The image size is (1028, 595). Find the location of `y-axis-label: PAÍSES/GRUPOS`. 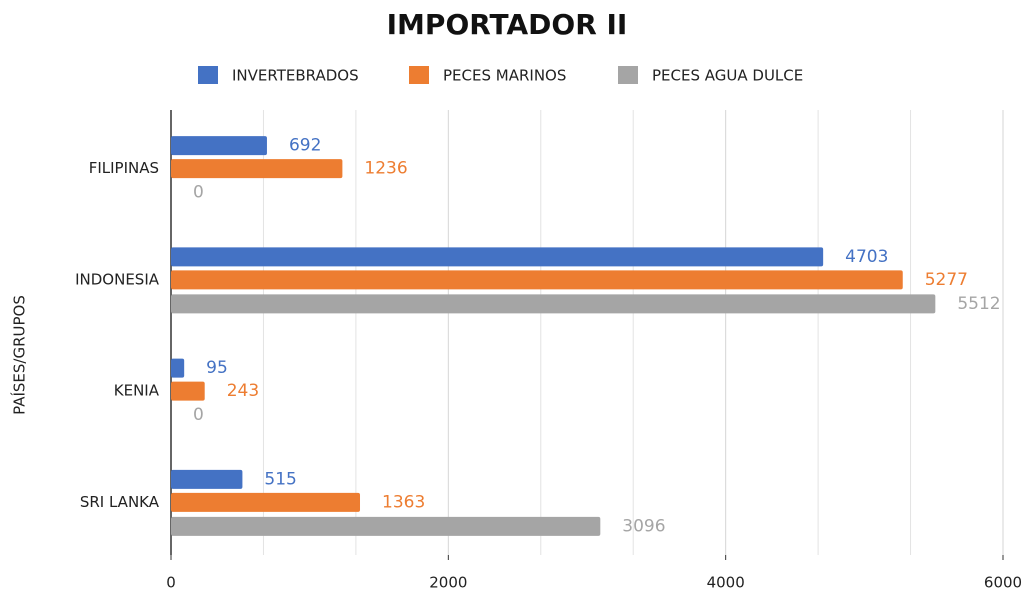

y-axis-label: PAÍSES/GRUPOS is located at coordinates (19, 355).